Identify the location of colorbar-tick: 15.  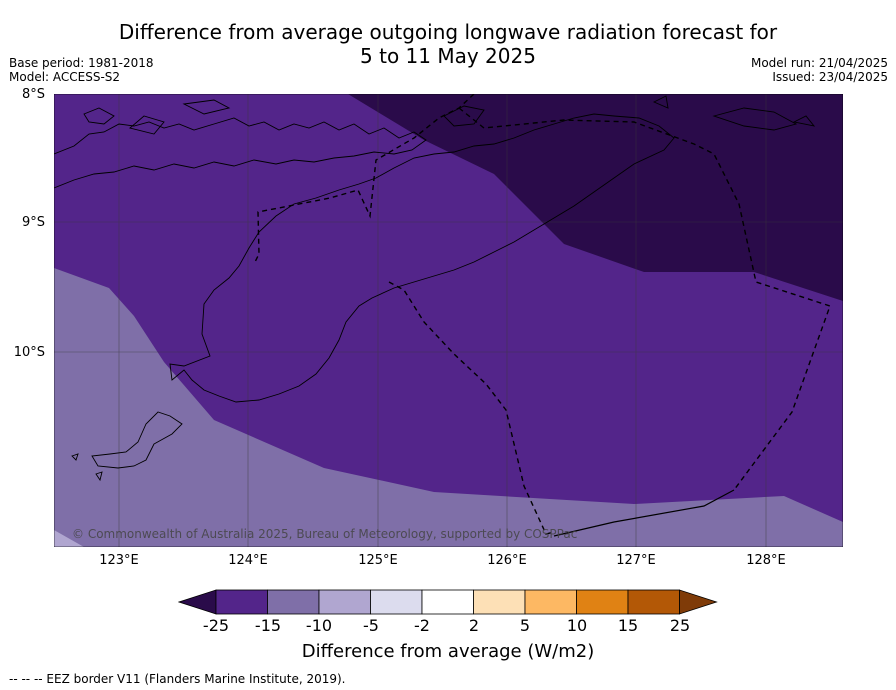
(628, 625).